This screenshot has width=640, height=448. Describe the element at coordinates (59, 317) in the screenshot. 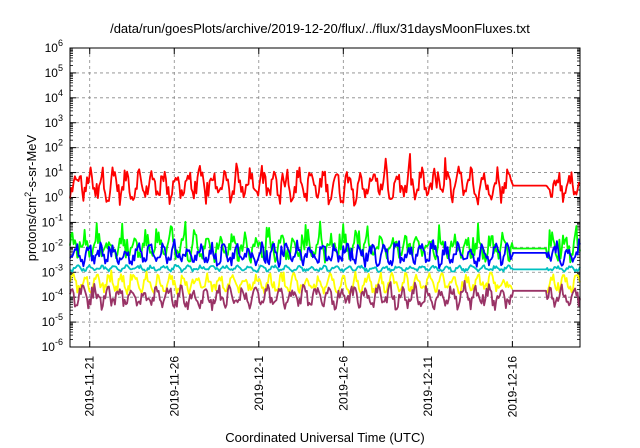

I see `y-tick-exp: -5` at that location.